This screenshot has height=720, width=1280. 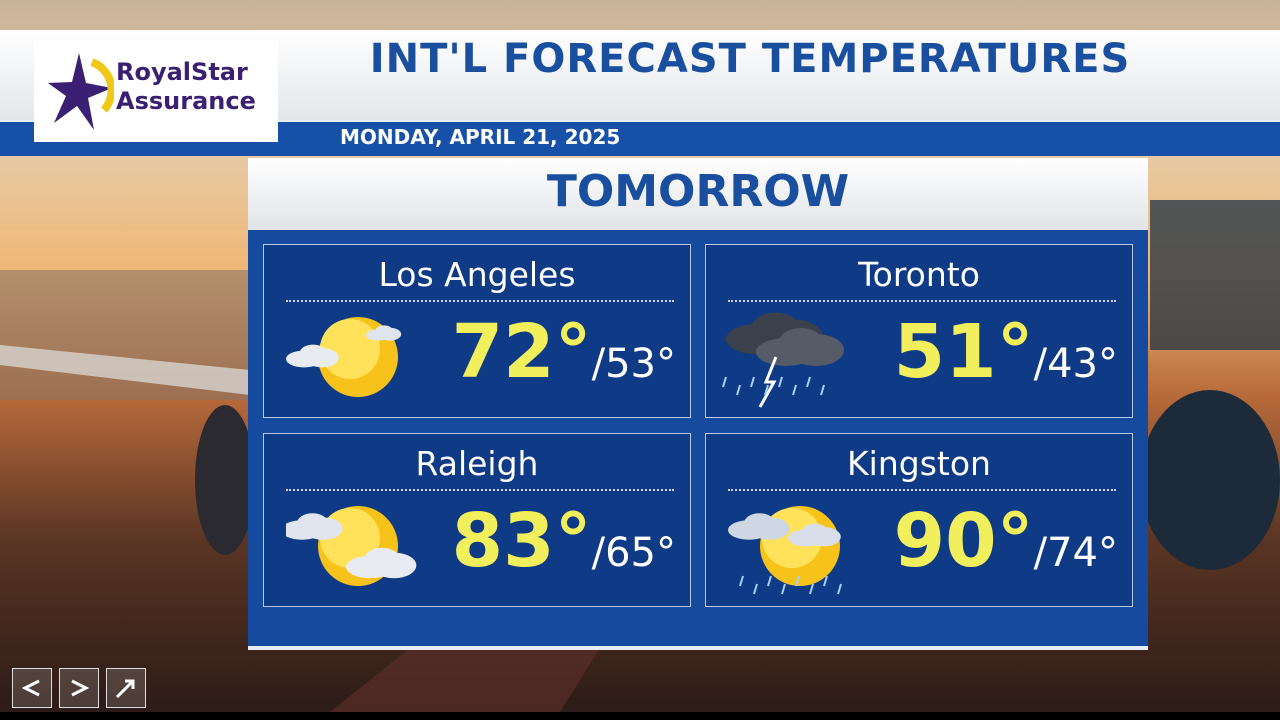 What do you see at coordinates (182, 72) in the screenshot?
I see `logo-line: RoyalStar` at bounding box center [182, 72].